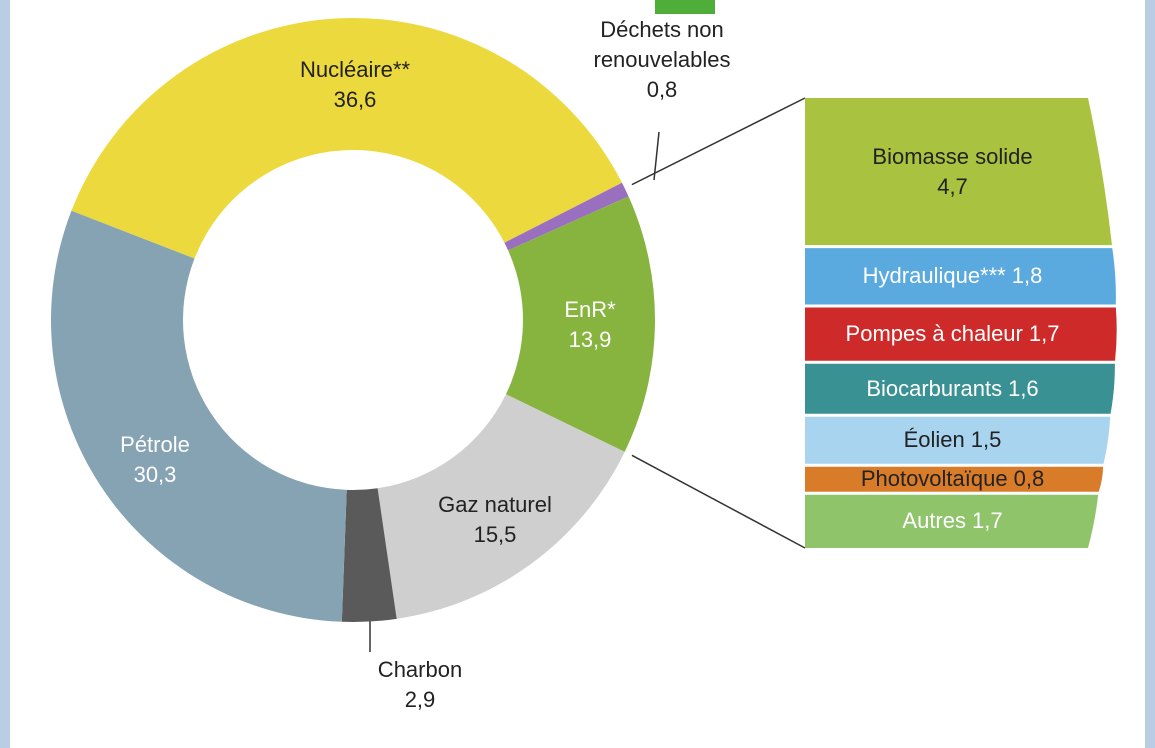 This screenshot has width=1155, height=748. What do you see at coordinates (934, 479) in the screenshot?
I see `label-name: Photovoltaïque` at bounding box center [934, 479].